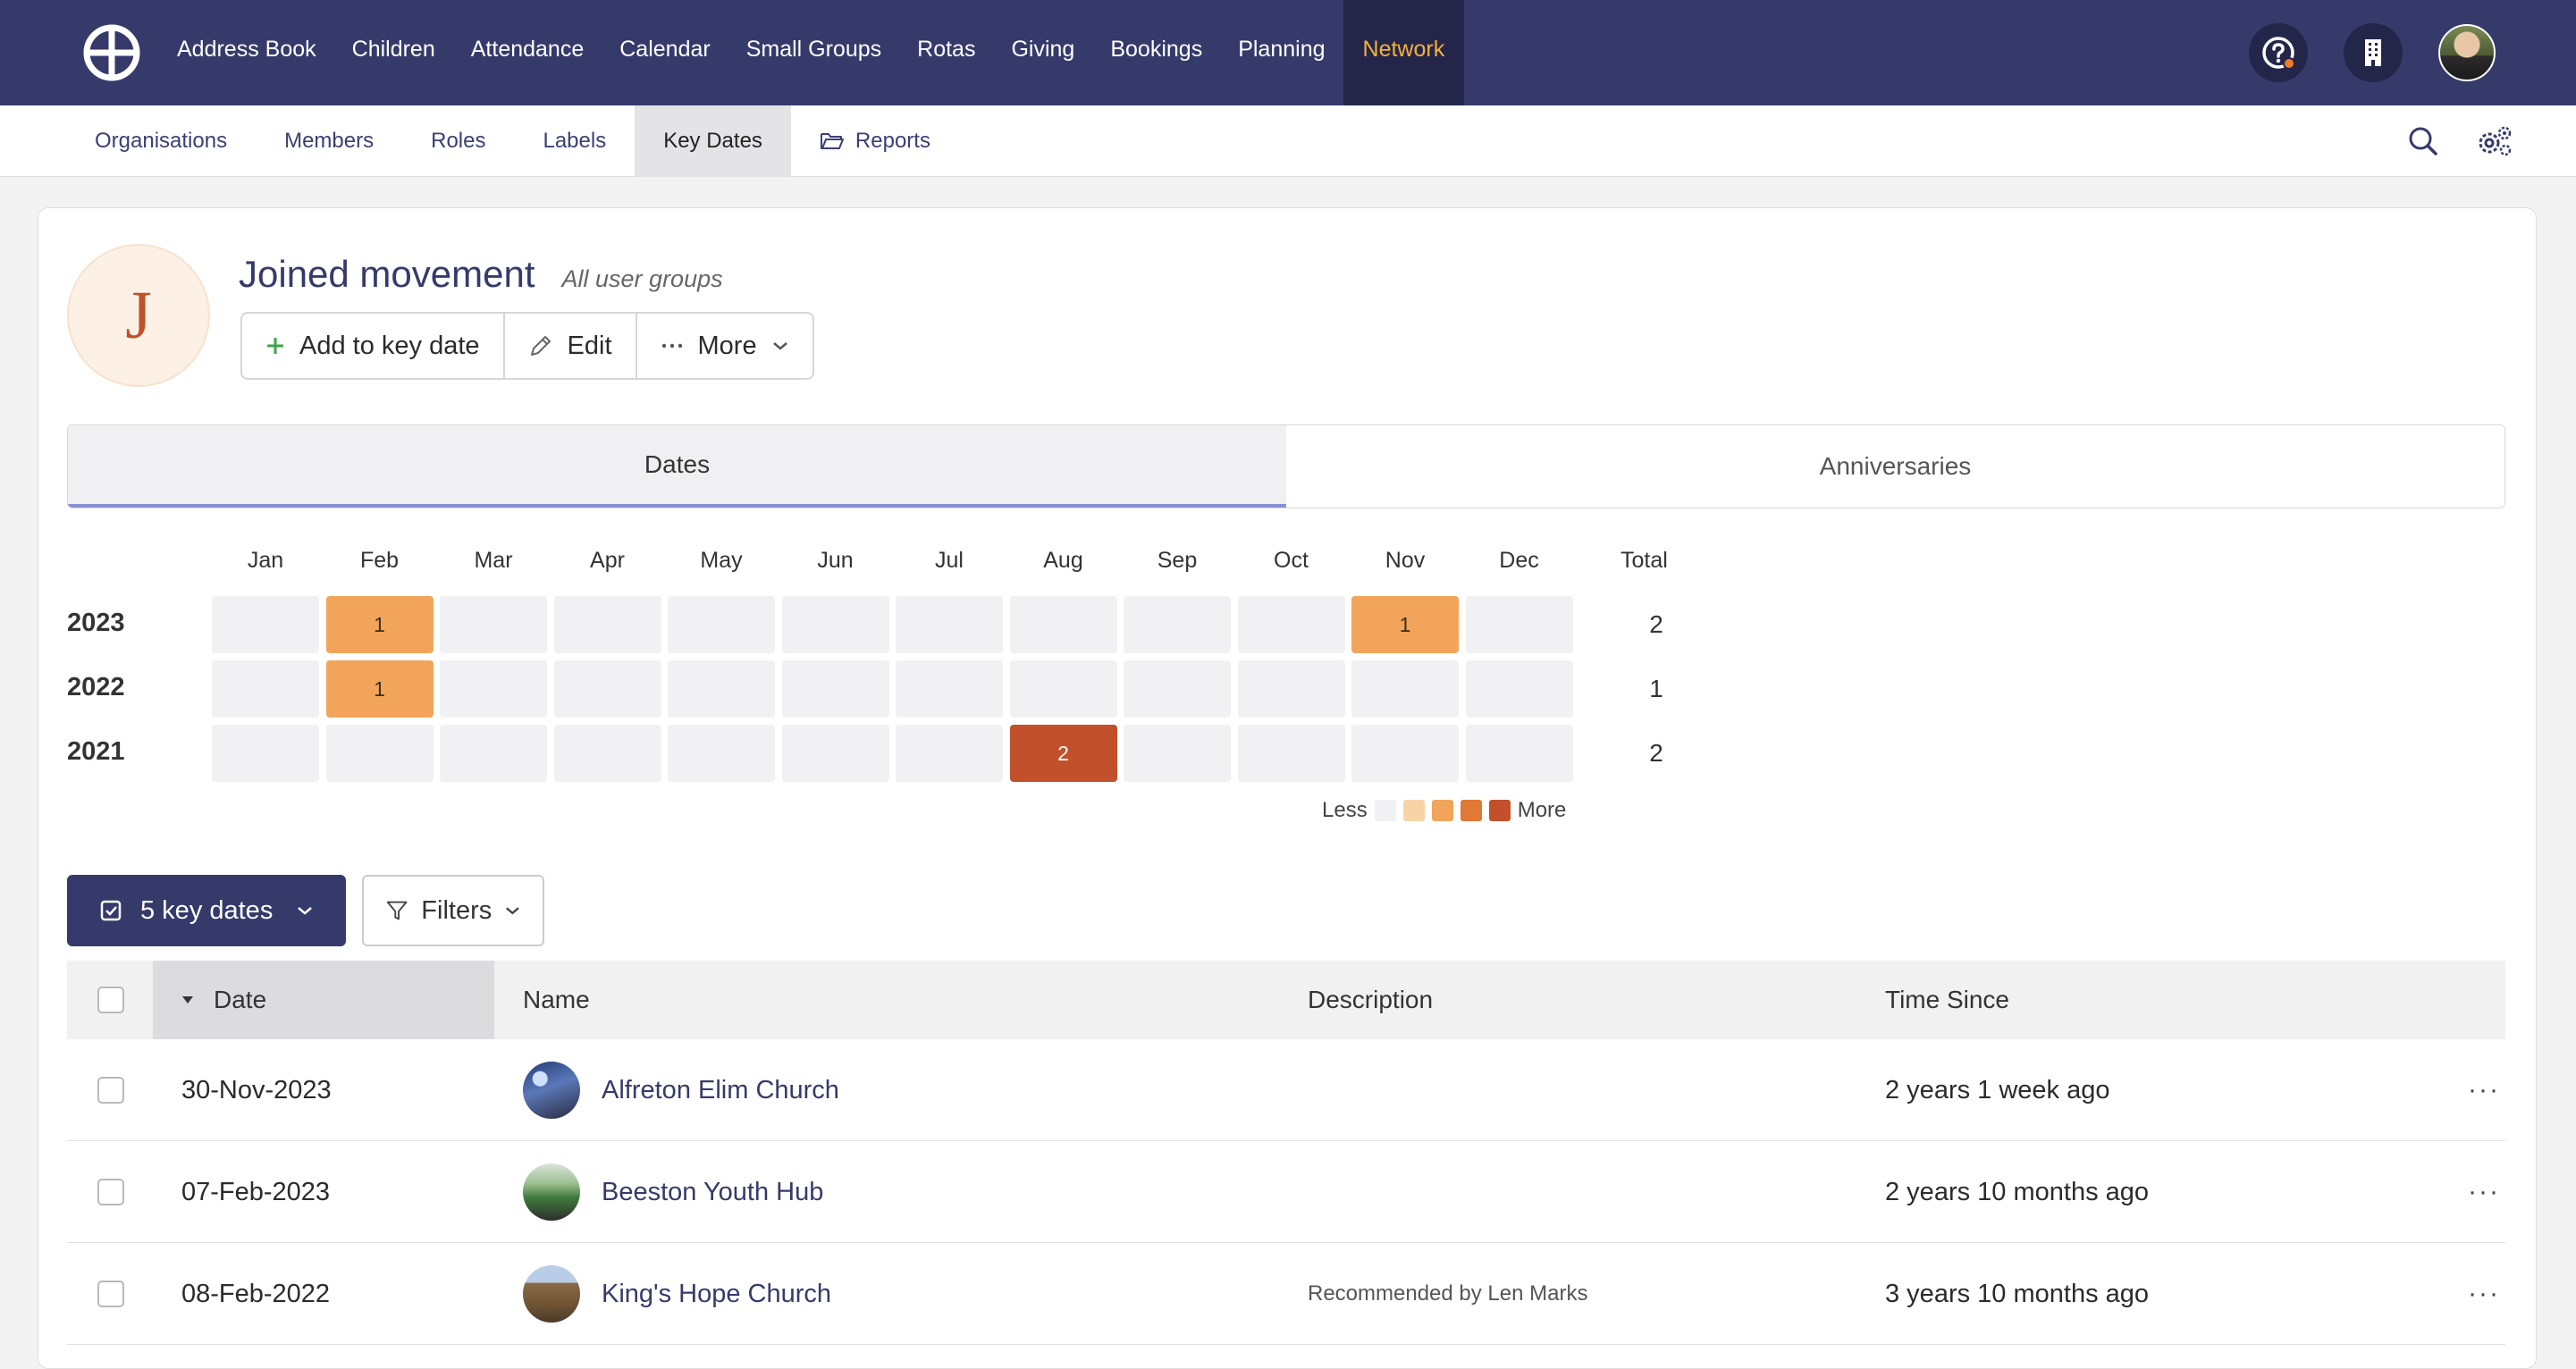 The width and height of the screenshot is (2576, 1369). I want to click on search-icon, so click(2423, 141).